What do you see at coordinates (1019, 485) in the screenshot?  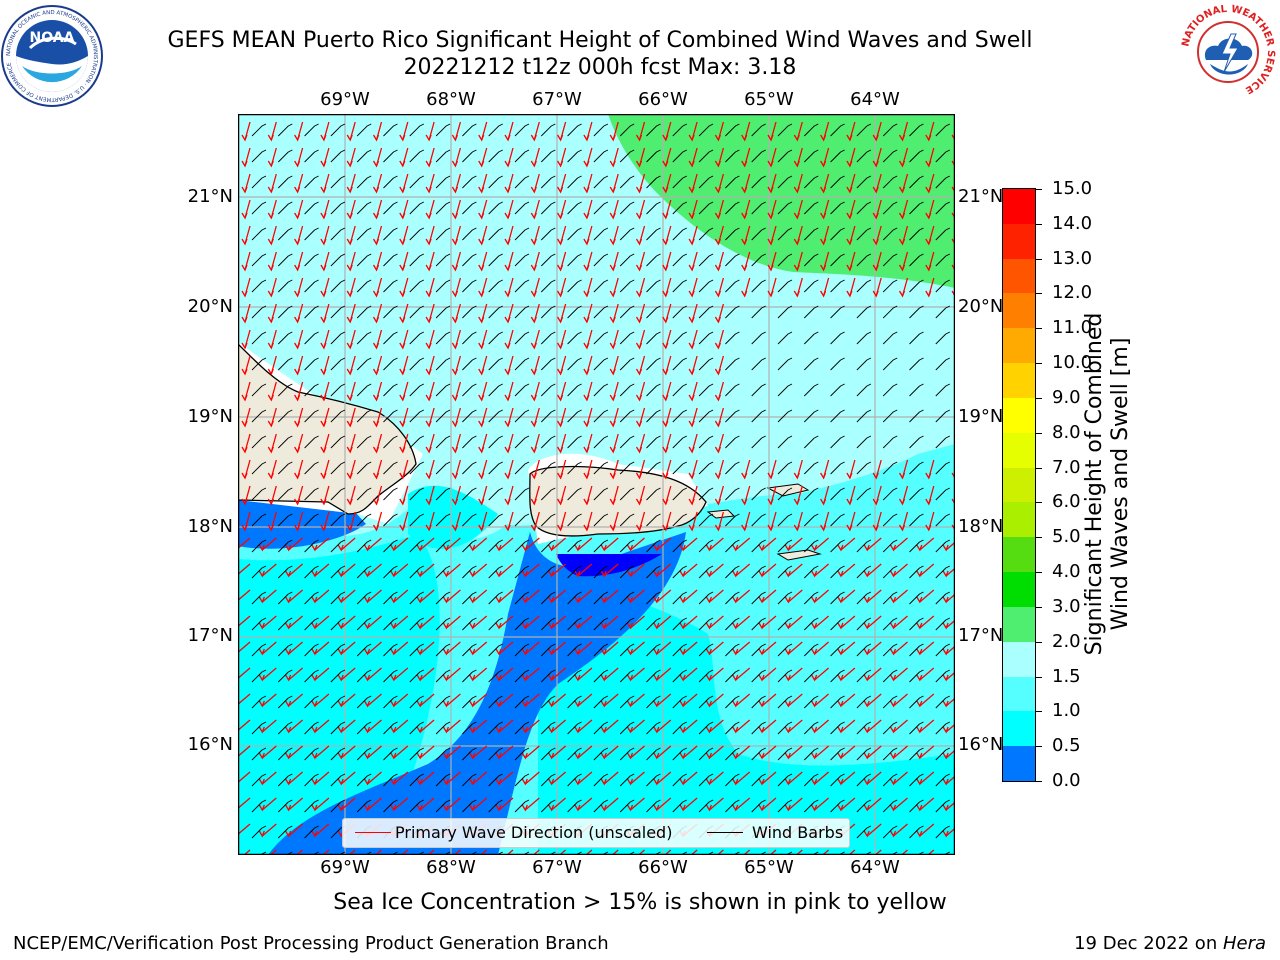 I see `colorbar` at bounding box center [1019, 485].